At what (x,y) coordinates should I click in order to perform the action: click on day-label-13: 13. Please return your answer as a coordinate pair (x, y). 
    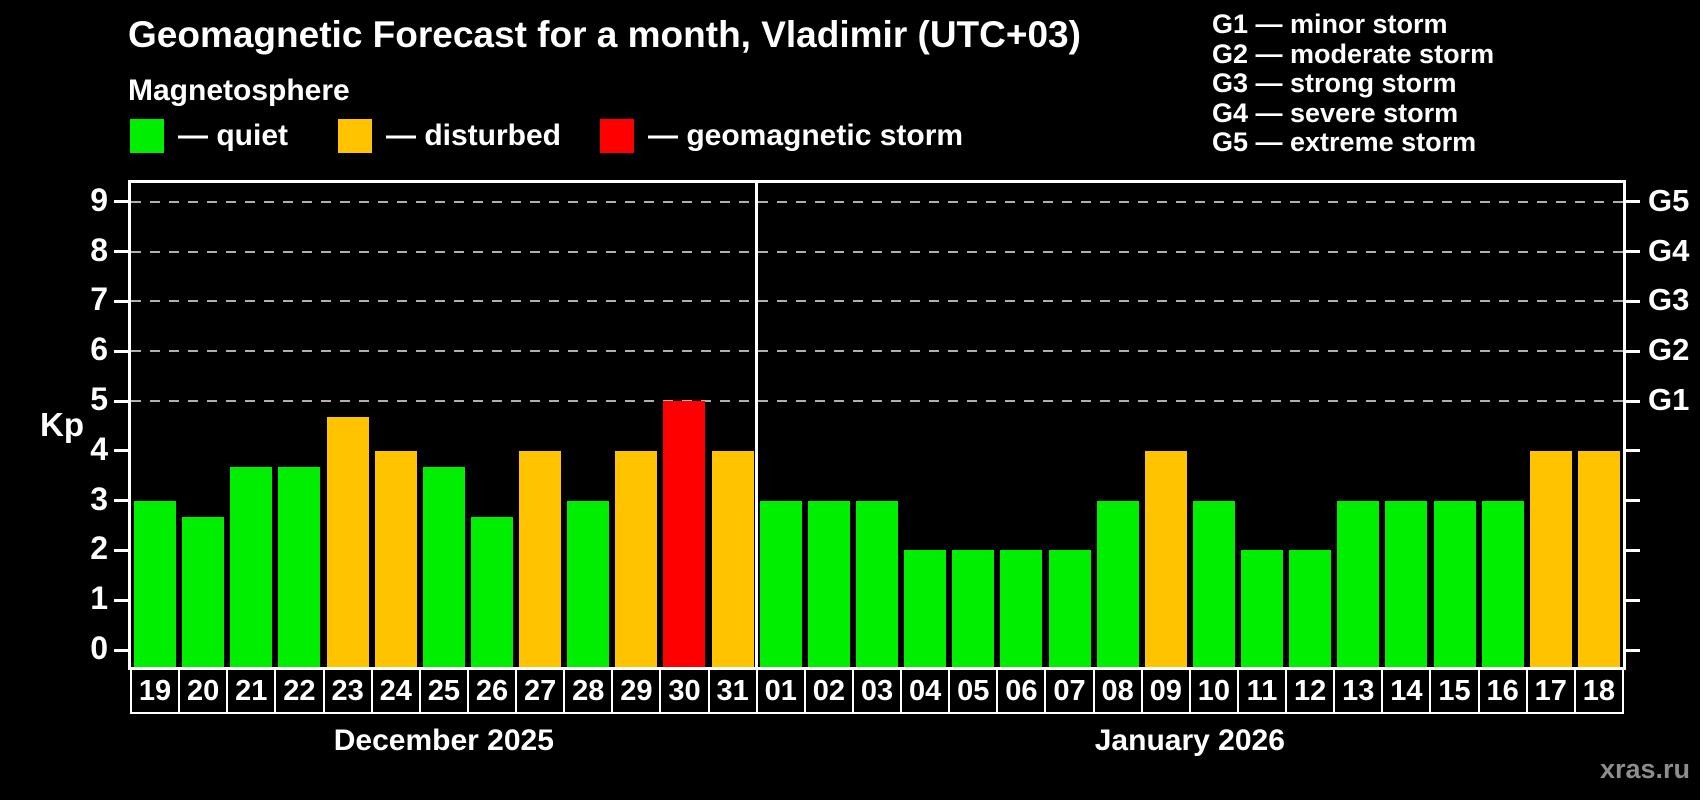
    Looking at the image, I should click on (1358, 691).